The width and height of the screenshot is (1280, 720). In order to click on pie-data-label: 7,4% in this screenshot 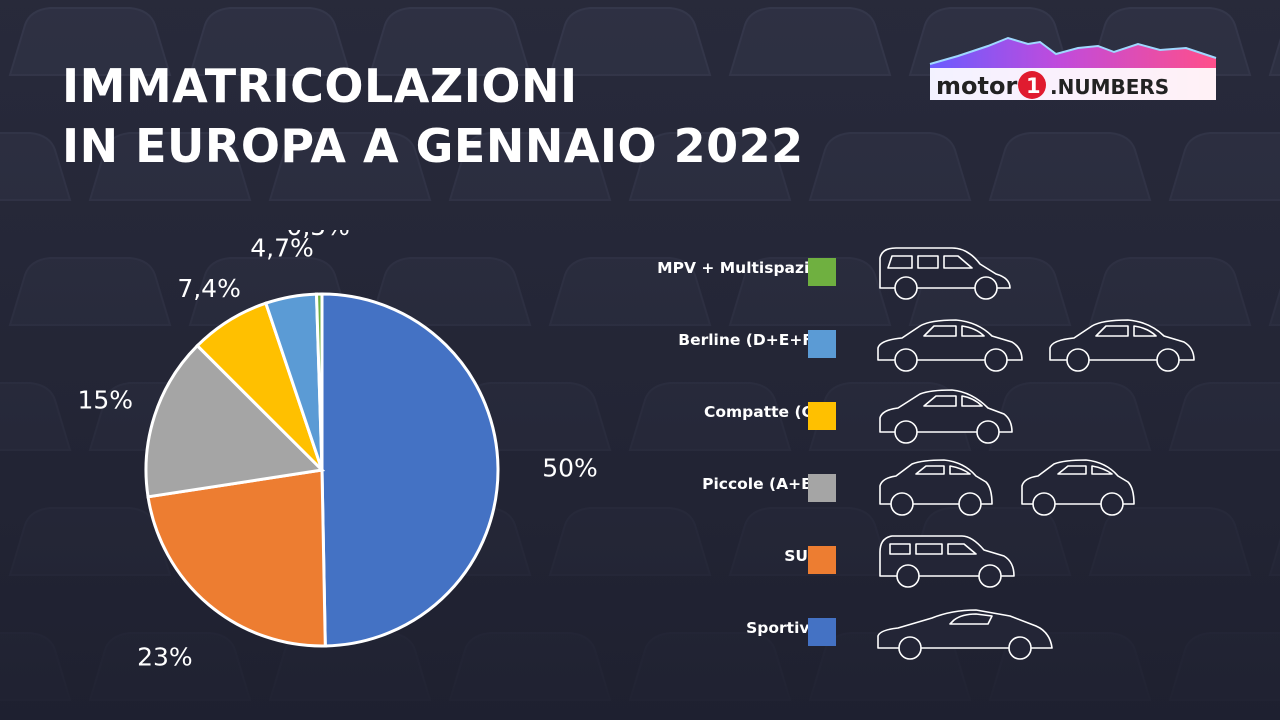, I will do `click(209, 288)`.